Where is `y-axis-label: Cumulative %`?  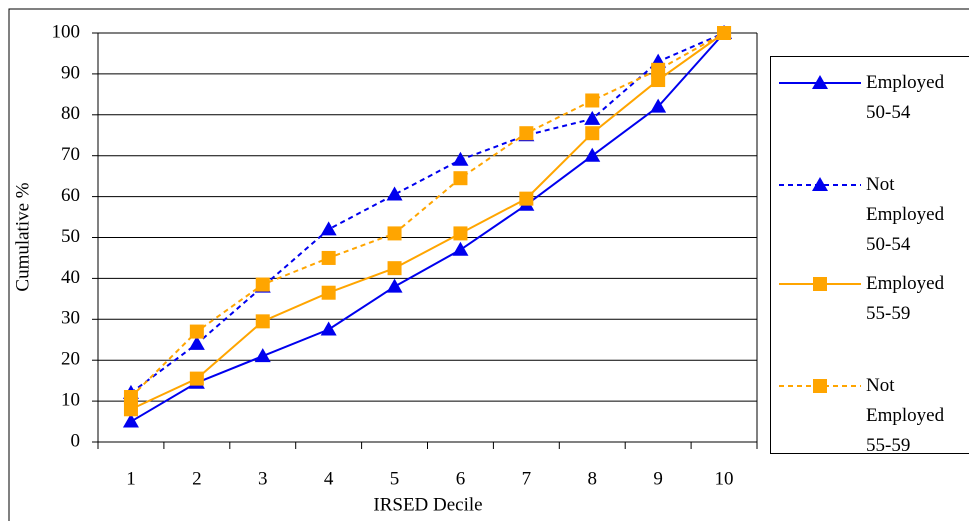 y-axis-label: Cumulative % is located at coordinates (22, 236).